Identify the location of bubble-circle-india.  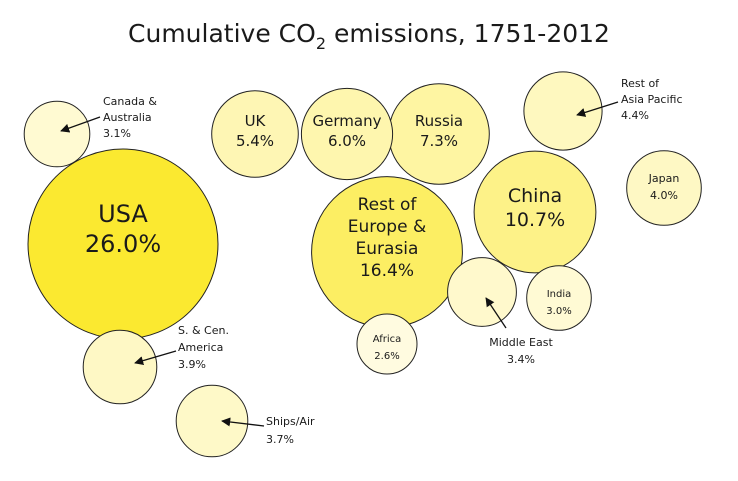
(559, 298).